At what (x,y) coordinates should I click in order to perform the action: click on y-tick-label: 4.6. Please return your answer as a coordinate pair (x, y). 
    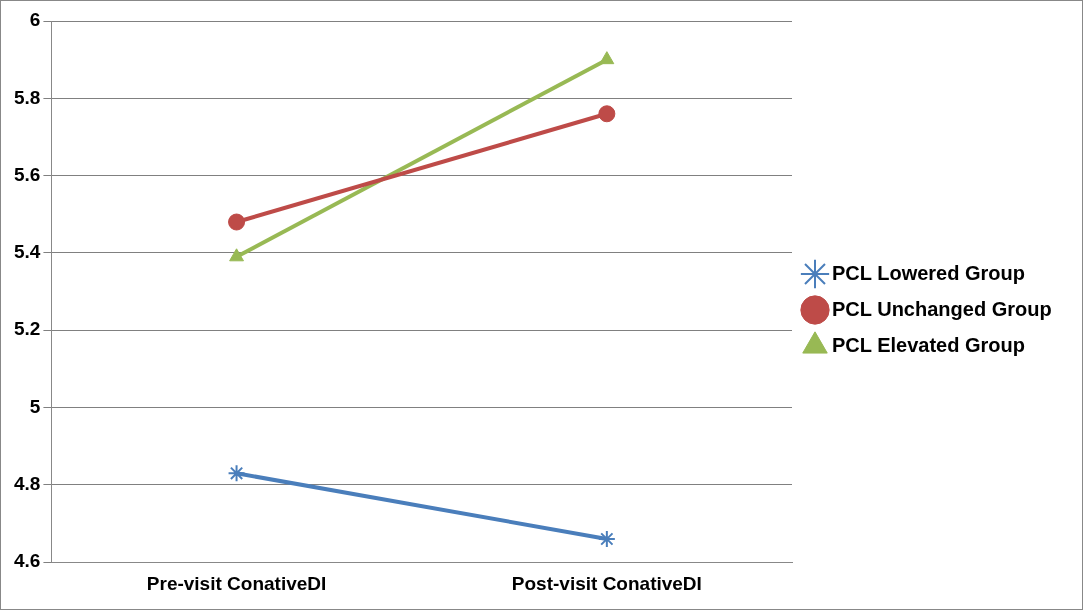
    Looking at the image, I should click on (27, 561).